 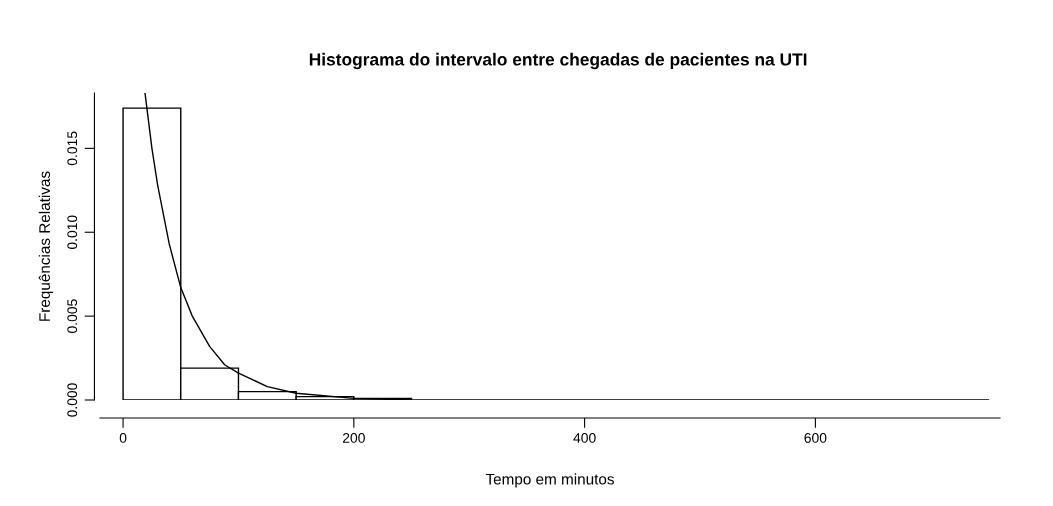 What do you see at coordinates (353, 438) in the screenshot?
I see `x-tick-label: 200` at bounding box center [353, 438].